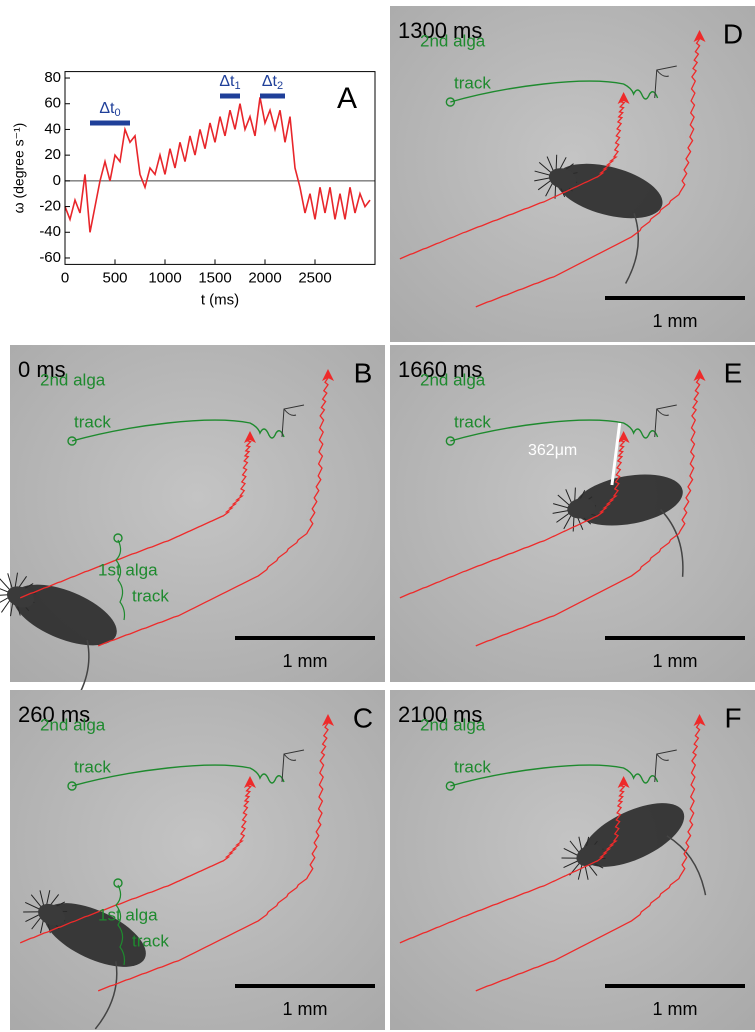  I want to click on time-label: 260 ms, so click(54, 714).